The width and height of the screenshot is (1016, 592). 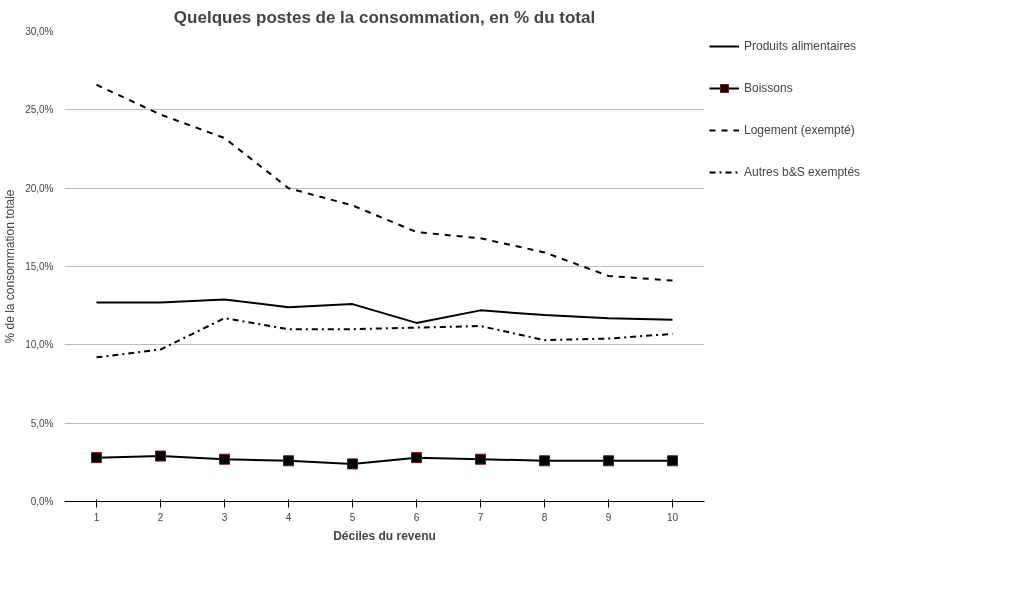 I want to click on y-tick-label: 30,0%, so click(x=39, y=31).